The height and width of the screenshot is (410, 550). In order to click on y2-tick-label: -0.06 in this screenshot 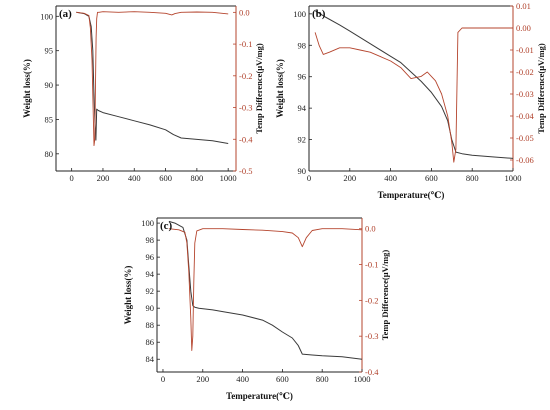, I will do `click(525, 160)`.